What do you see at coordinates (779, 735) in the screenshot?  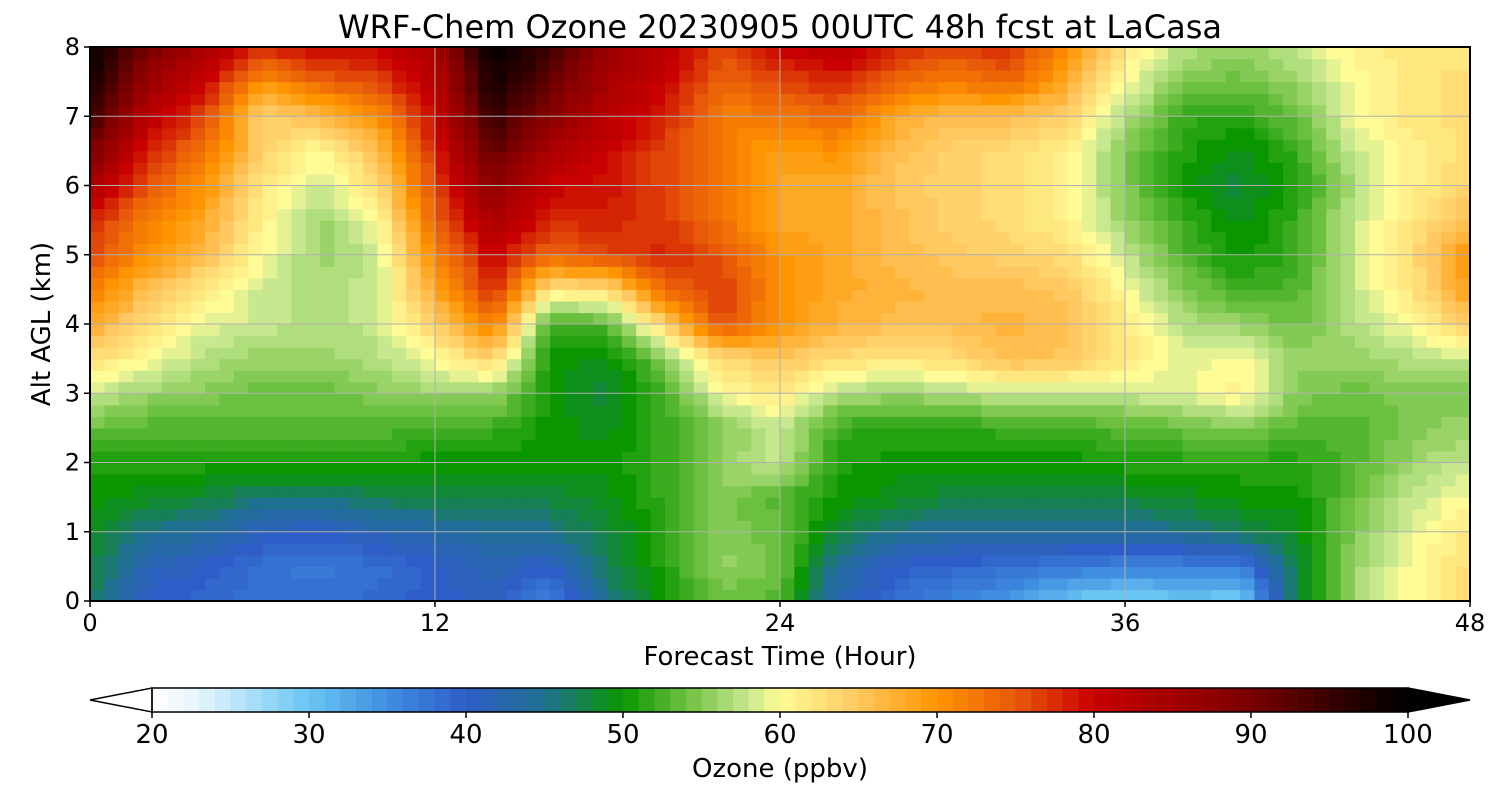 I see `colorbar-tick-label: 60` at bounding box center [779, 735].